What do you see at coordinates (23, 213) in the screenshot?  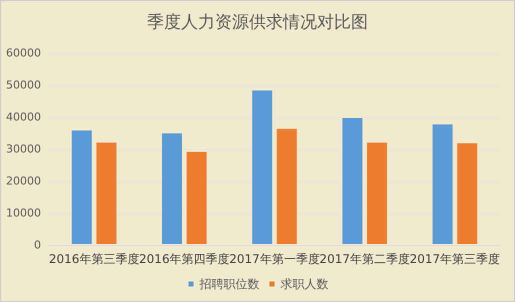 I see `y-tick-label: 10000` at bounding box center [23, 213].